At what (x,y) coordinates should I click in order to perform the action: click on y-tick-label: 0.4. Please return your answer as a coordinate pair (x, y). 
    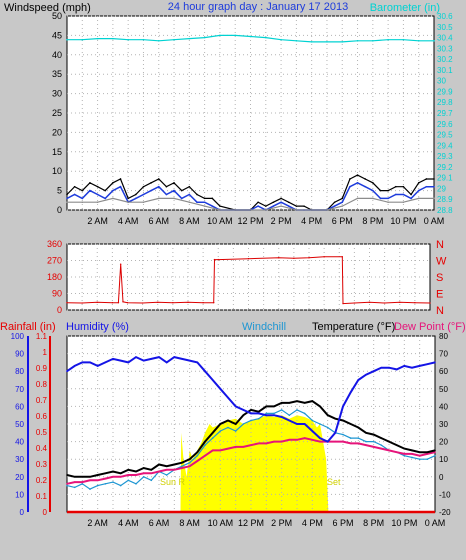
    Looking at the image, I should click on (42, 448).